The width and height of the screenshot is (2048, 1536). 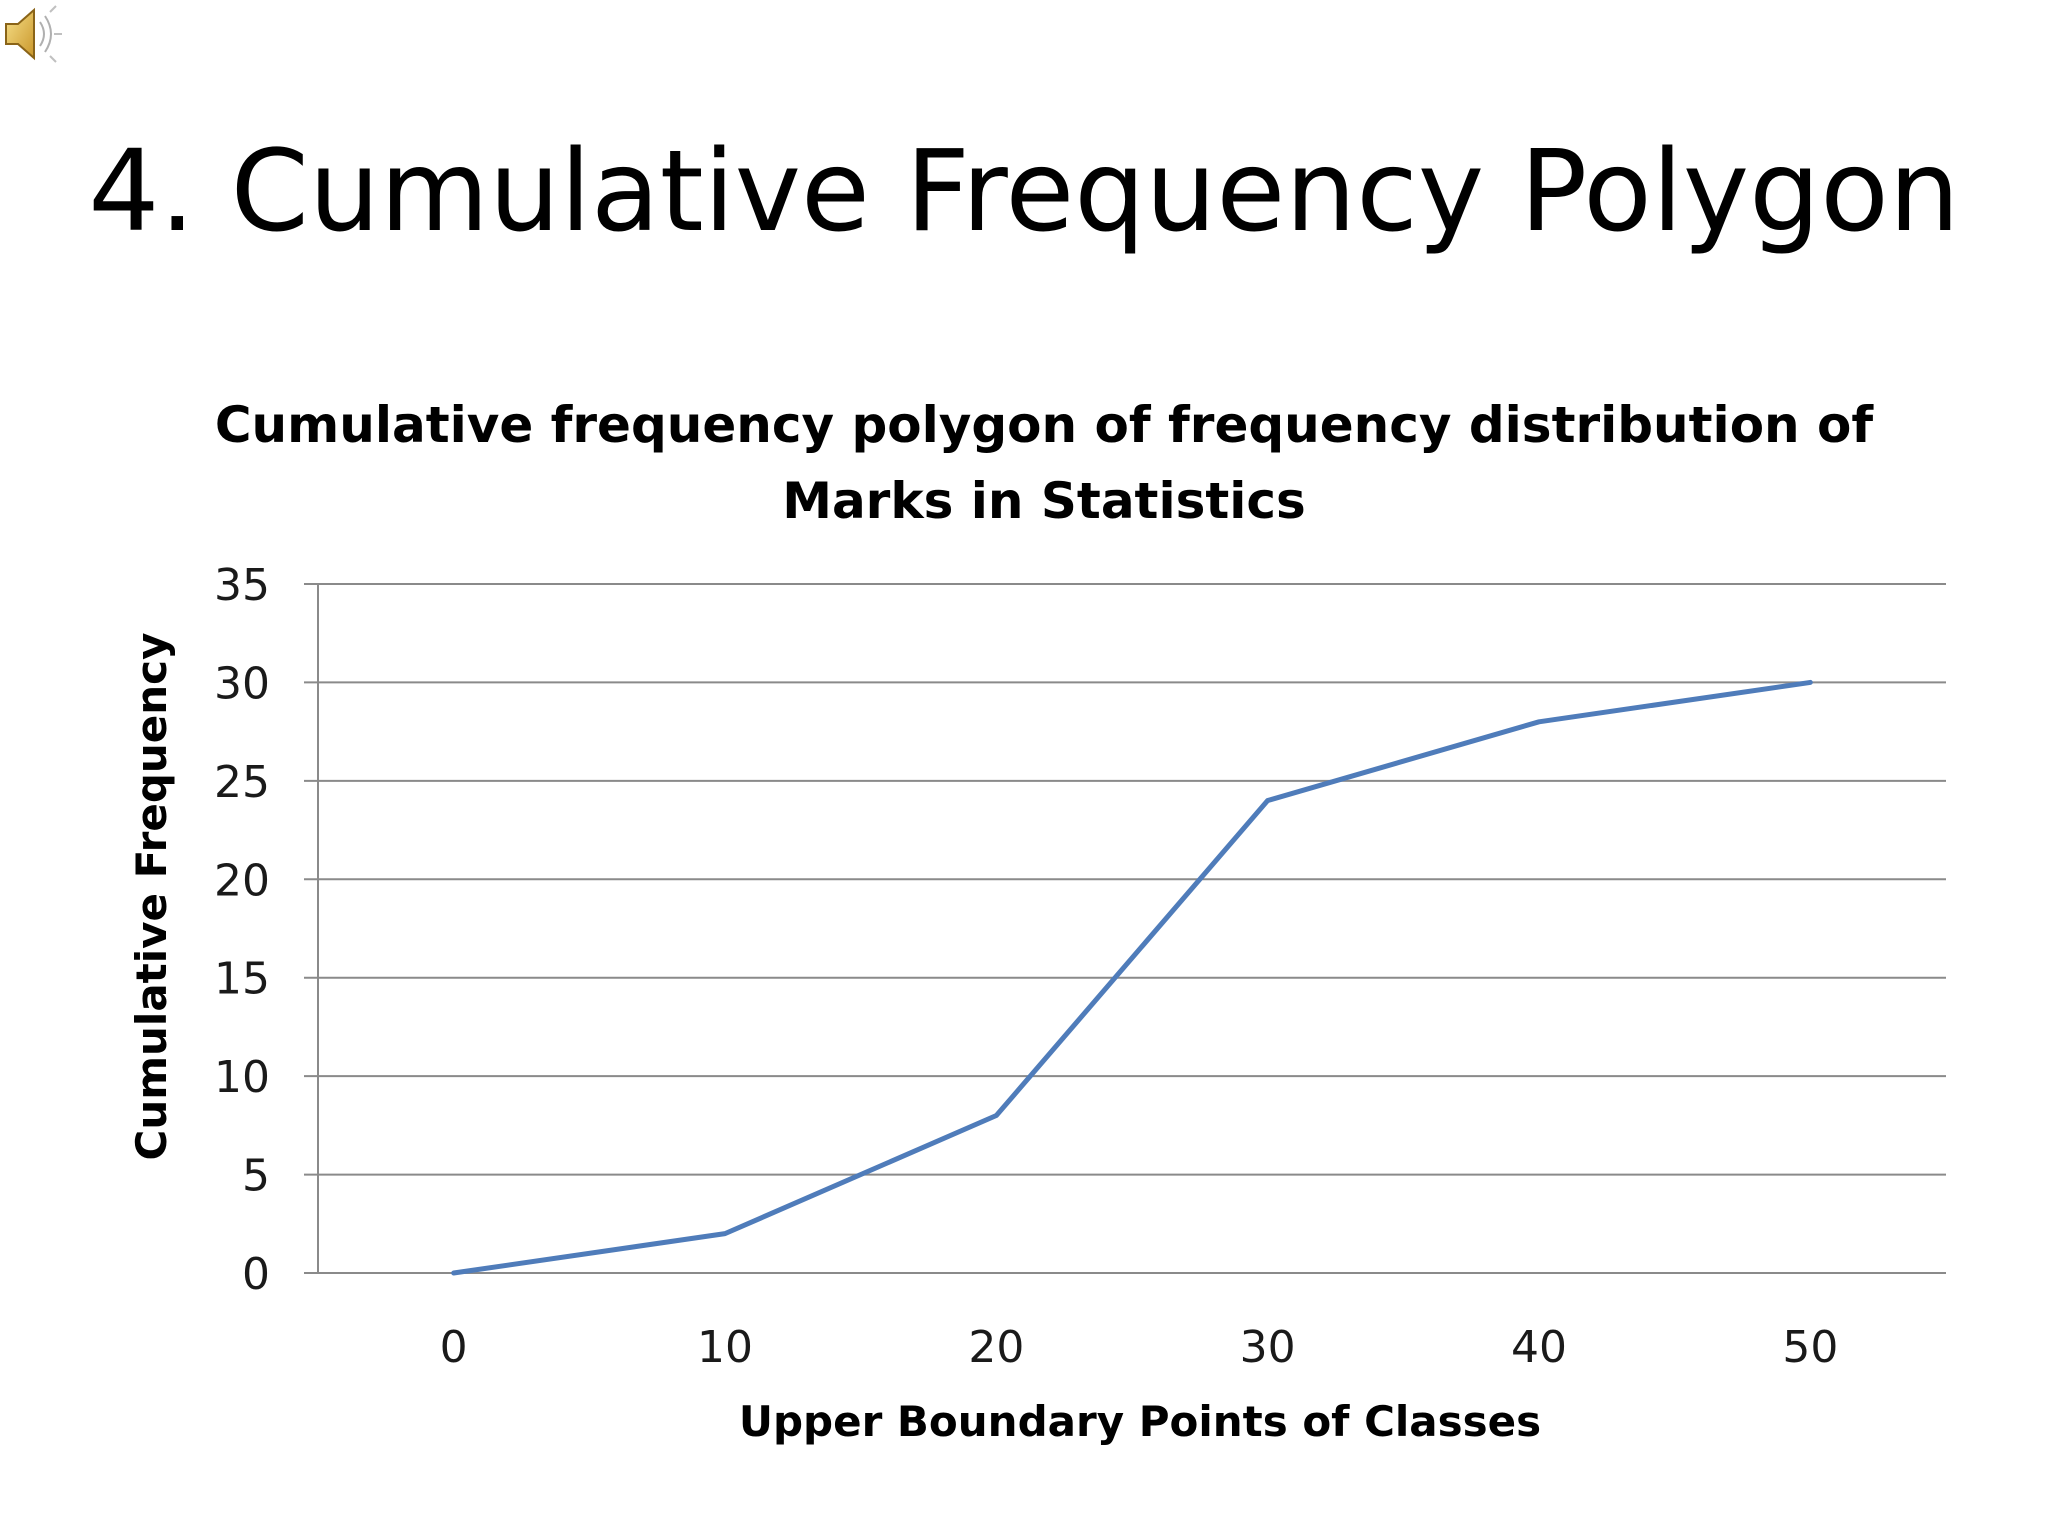 What do you see at coordinates (1140, 1421) in the screenshot?
I see `x-axis-label: Upper Boundary Points of Classes` at bounding box center [1140, 1421].